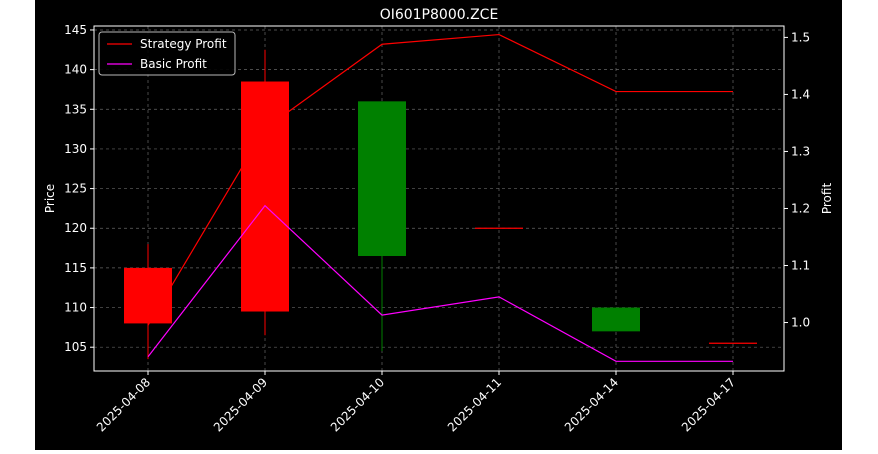  Describe the element at coordinates (75, 268) in the screenshot. I see `y-left-tick-label: 115` at that location.